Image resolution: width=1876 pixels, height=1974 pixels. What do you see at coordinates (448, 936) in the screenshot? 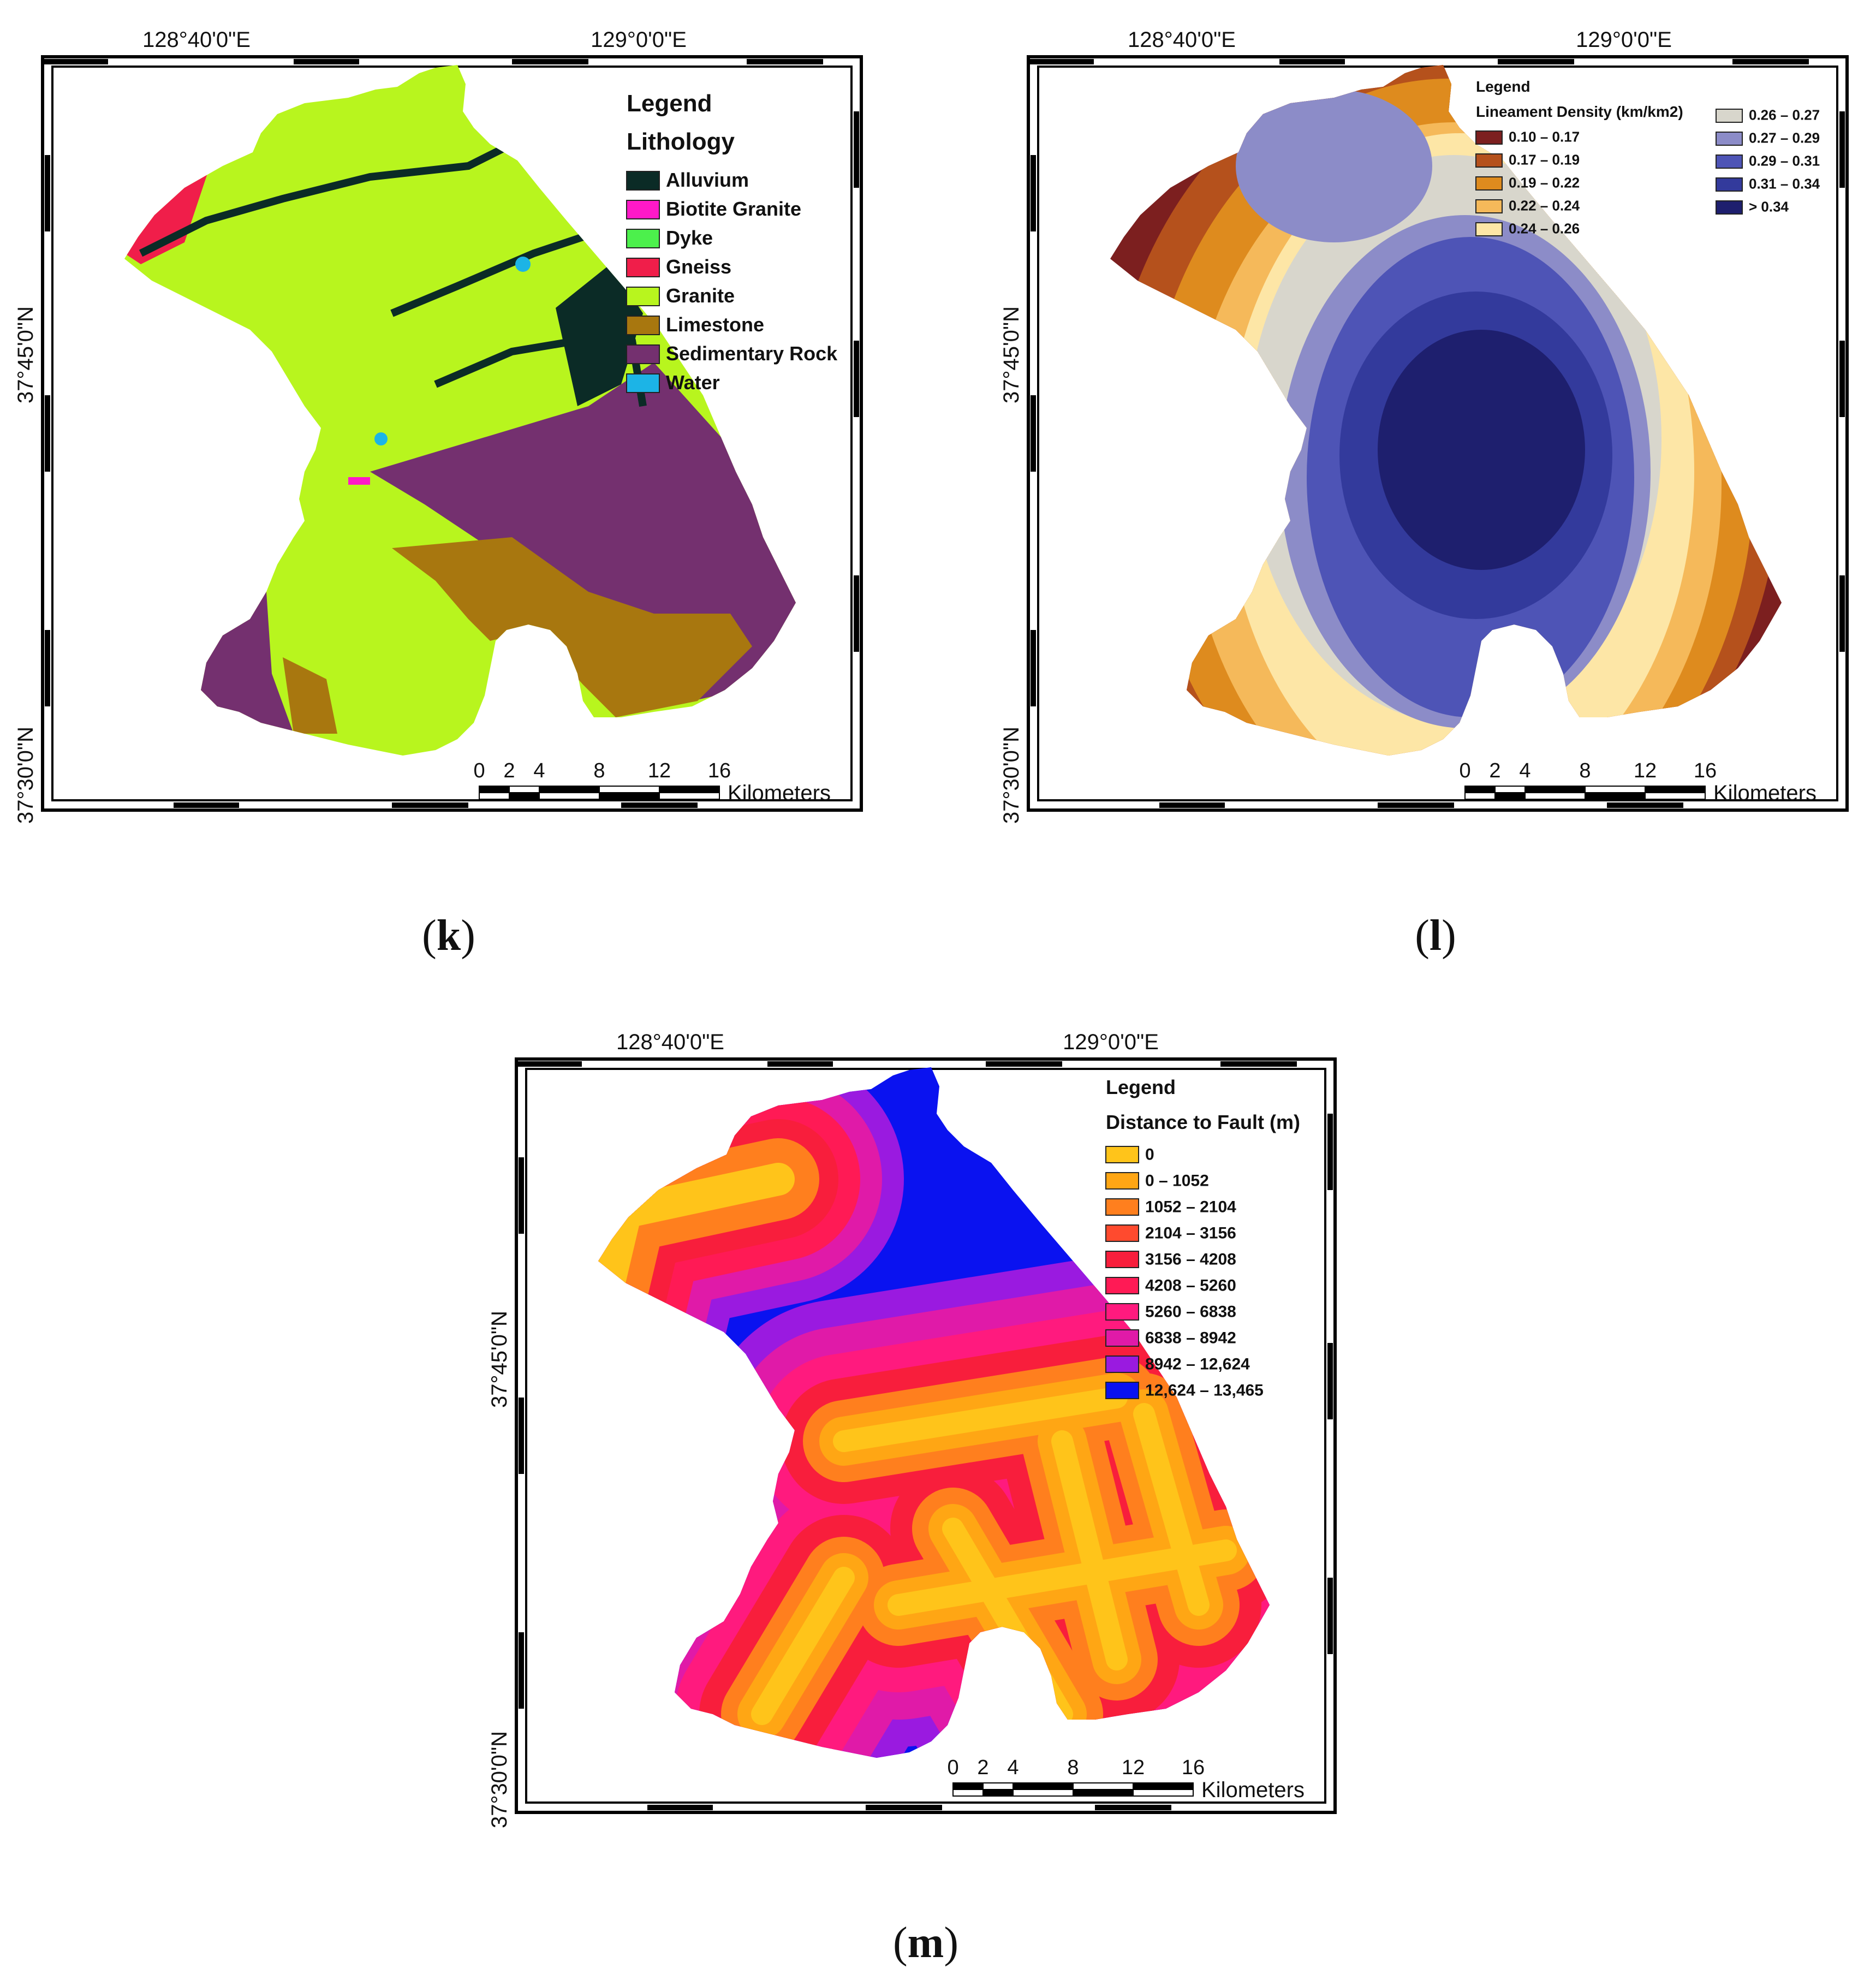
I see `panel-caption-k: (k)` at bounding box center [448, 936].